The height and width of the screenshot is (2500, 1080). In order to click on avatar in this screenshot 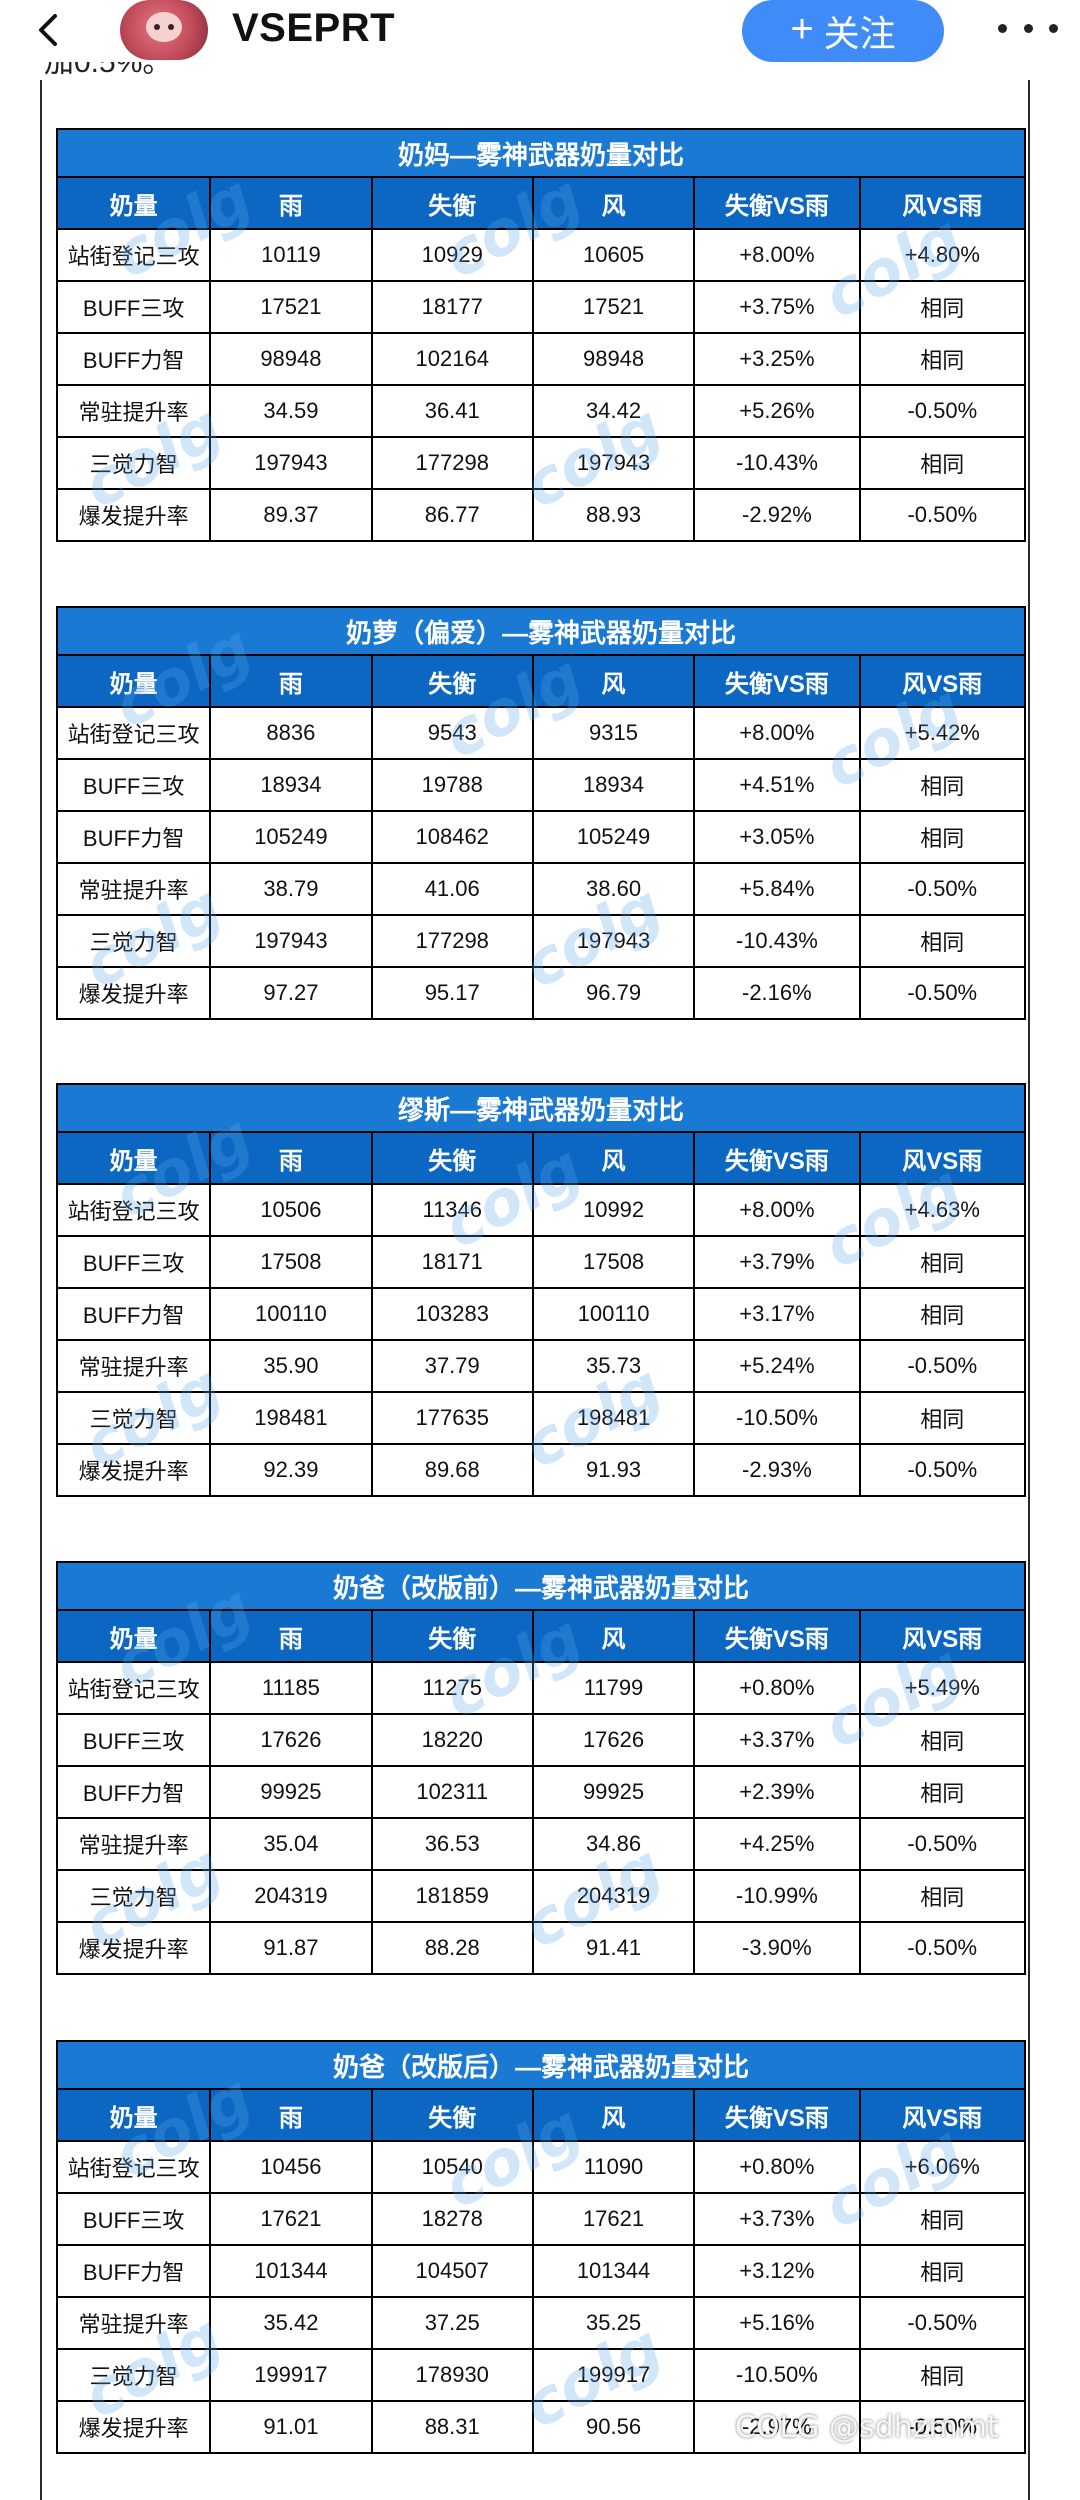, I will do `click(164, 30)`.